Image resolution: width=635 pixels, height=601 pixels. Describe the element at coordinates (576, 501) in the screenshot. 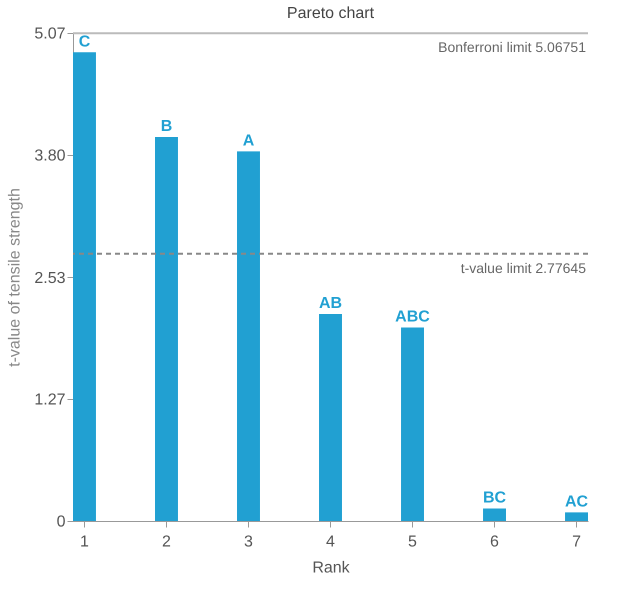

I see `annotation: AC` at that location.